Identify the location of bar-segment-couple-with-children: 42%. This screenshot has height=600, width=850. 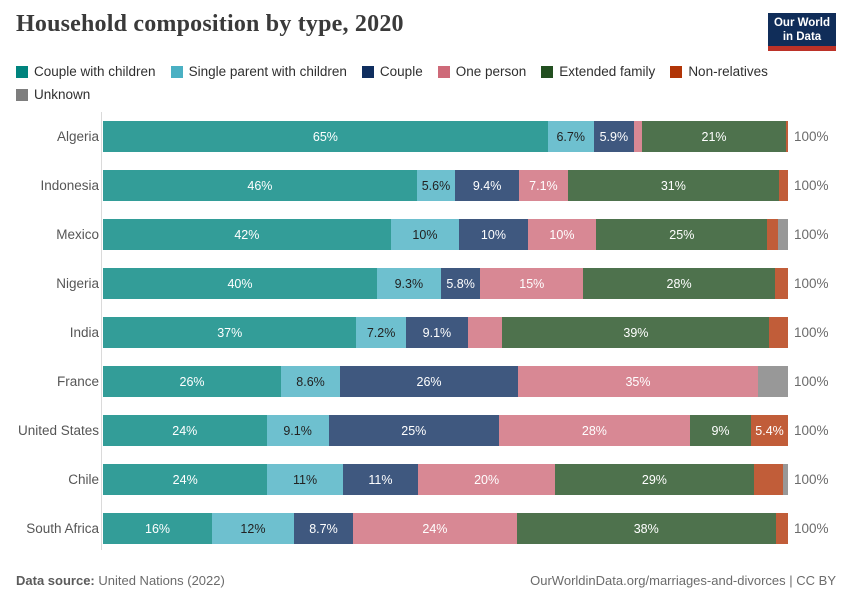
(247, 234).